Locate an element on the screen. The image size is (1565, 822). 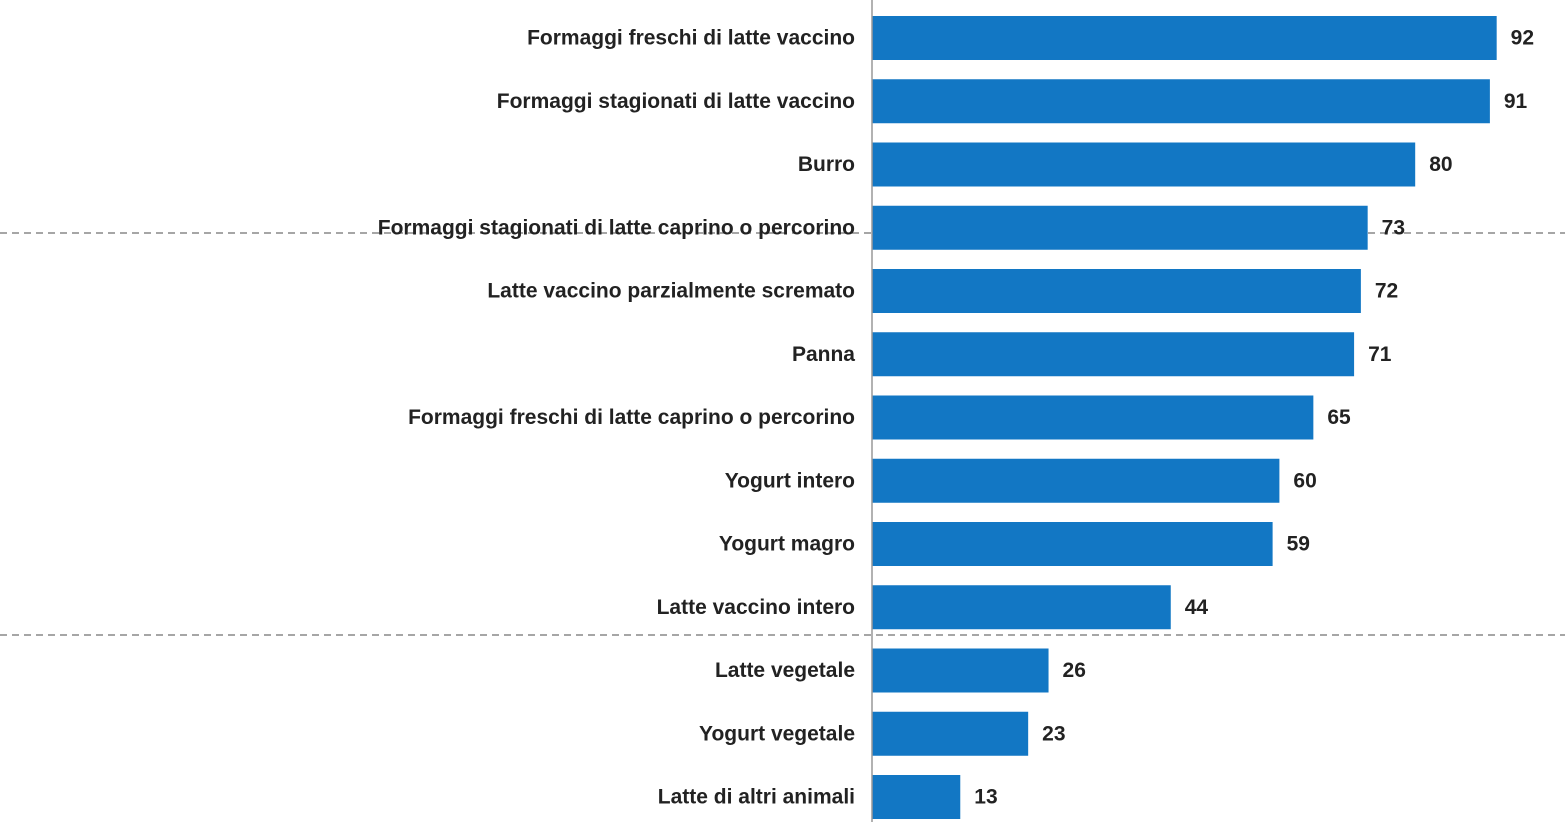
value-label: 44 is located at coordinates (1197, 607).